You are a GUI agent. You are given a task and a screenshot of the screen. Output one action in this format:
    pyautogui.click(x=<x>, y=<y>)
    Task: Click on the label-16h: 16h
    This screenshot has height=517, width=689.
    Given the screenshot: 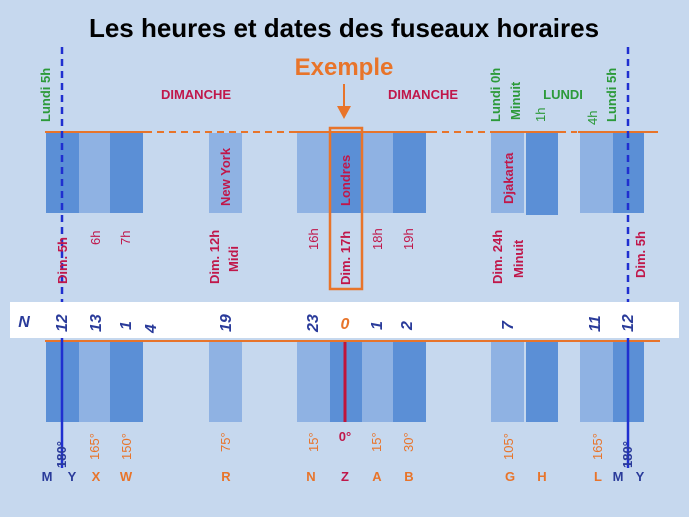 What is the action you would take?
    pyautogui.click(x=313, y=239)
    